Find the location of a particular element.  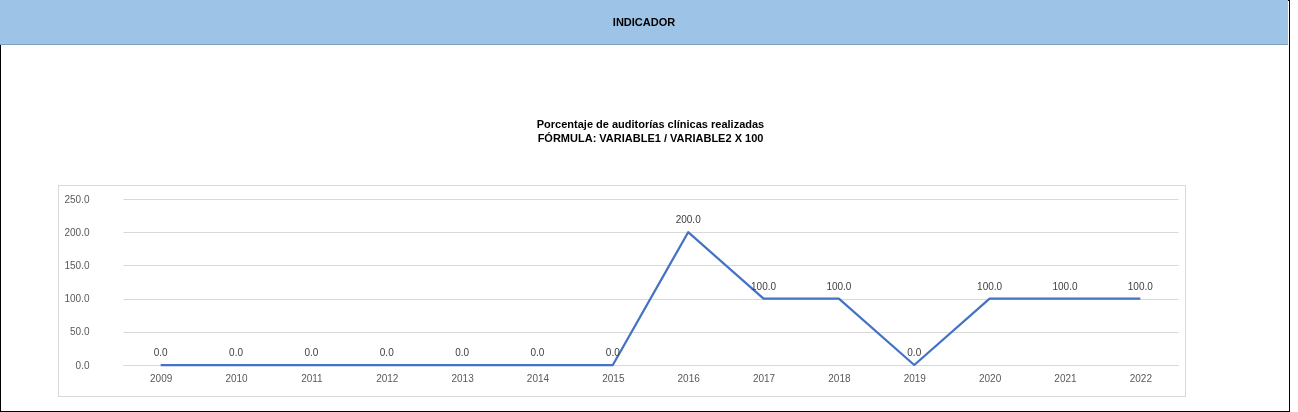

x-tick-label: 2010 is located at coordinates (237, 378).